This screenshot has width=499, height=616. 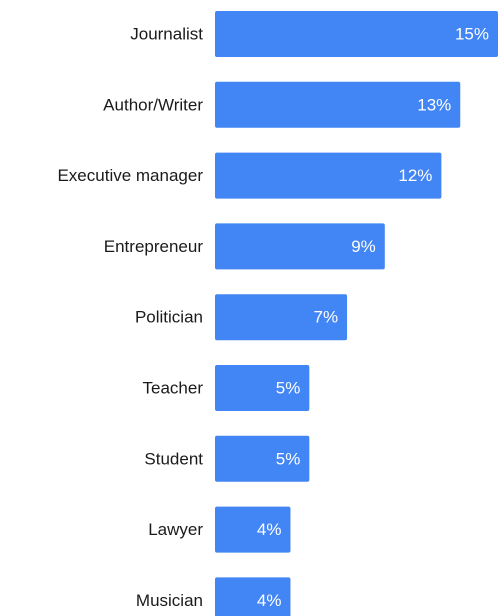 I want to click on bar-teacher, so click(x=262, y=388).